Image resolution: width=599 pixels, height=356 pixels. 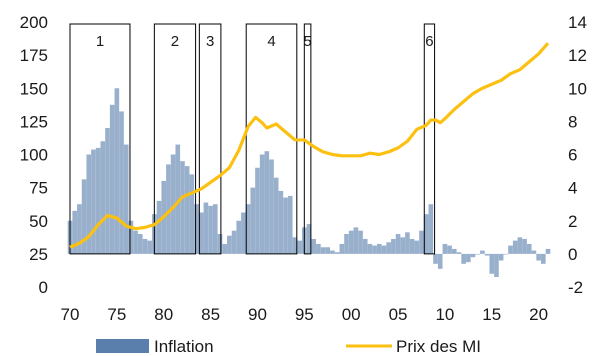 I want to click on episode-label: 4, so click(x=271, y=41).